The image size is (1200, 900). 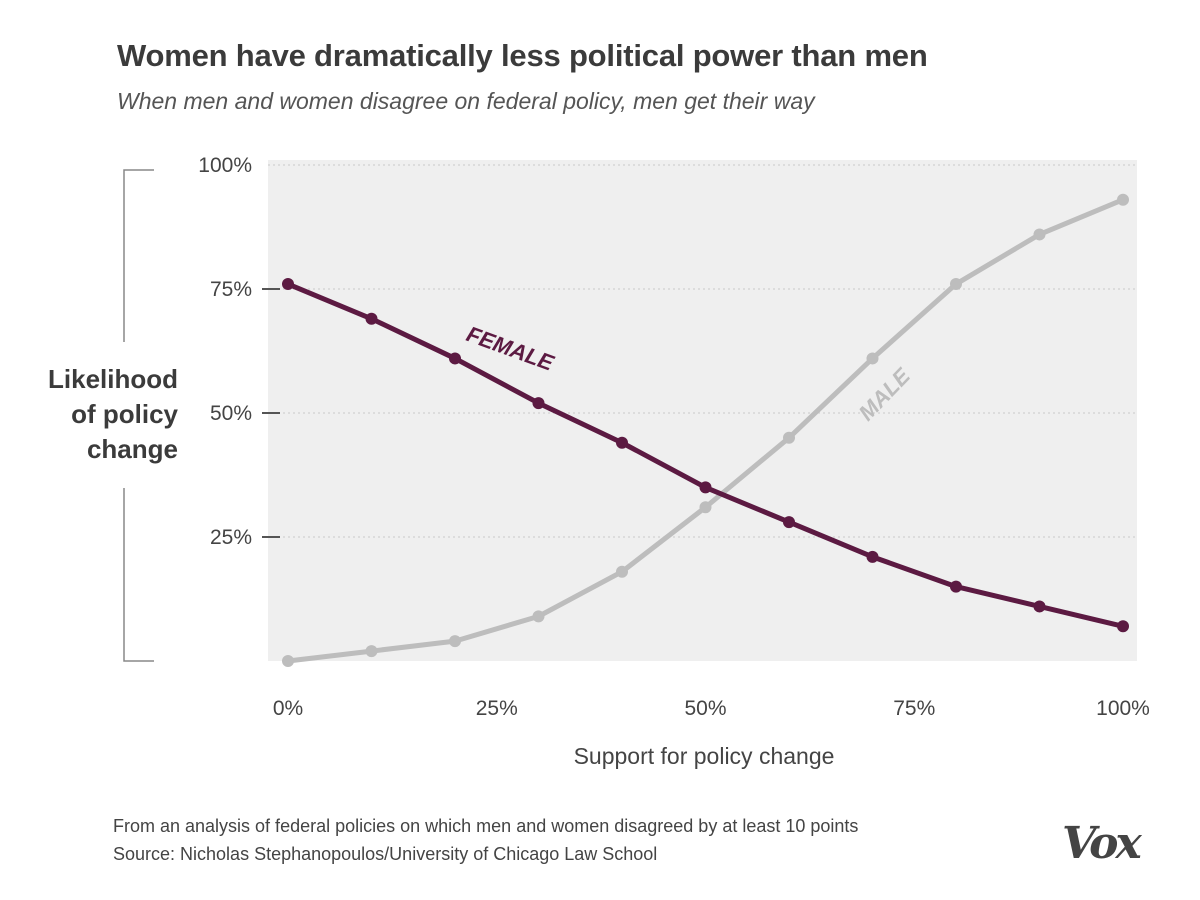 What do you see at coordinates (704, 756) in the screenshot?
I see `x-axis-label: Support for policy change` at bounding box center [704, 756].